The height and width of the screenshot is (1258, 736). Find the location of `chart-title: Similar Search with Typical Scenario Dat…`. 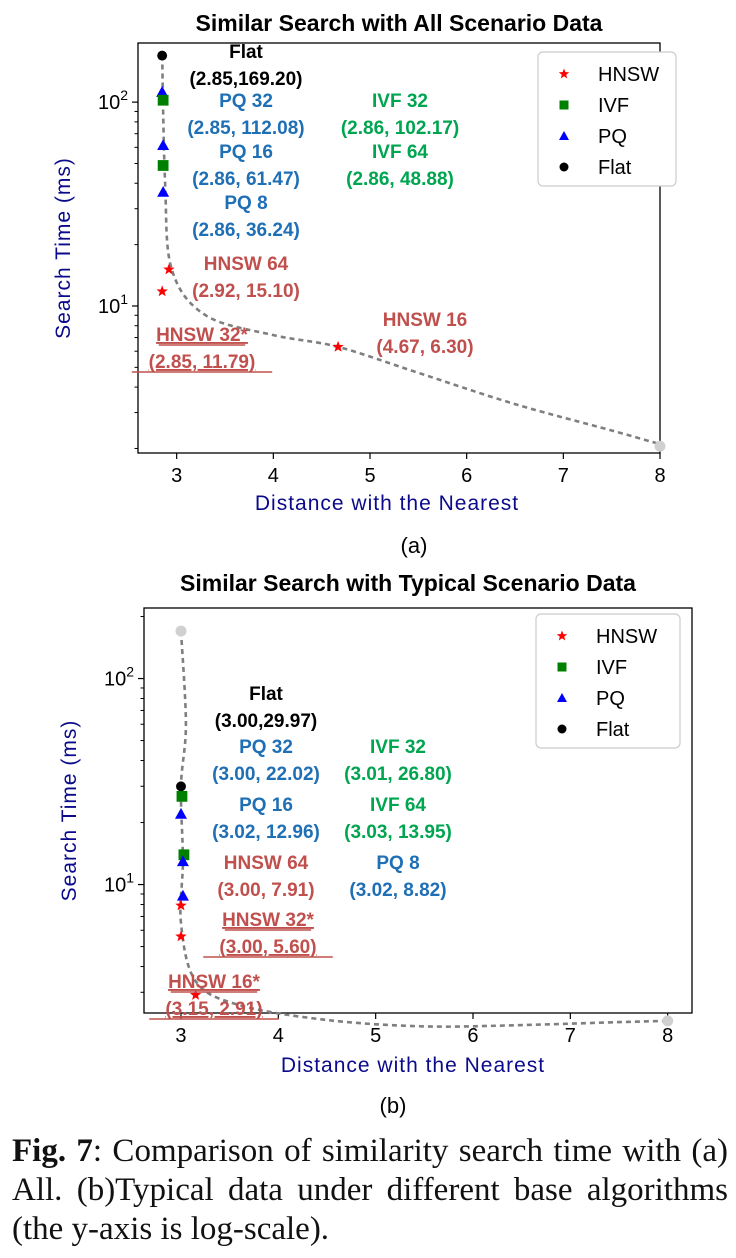

chart-title: Similar Search with Typical Scenario Dat… is located at coordinates (408, 583).